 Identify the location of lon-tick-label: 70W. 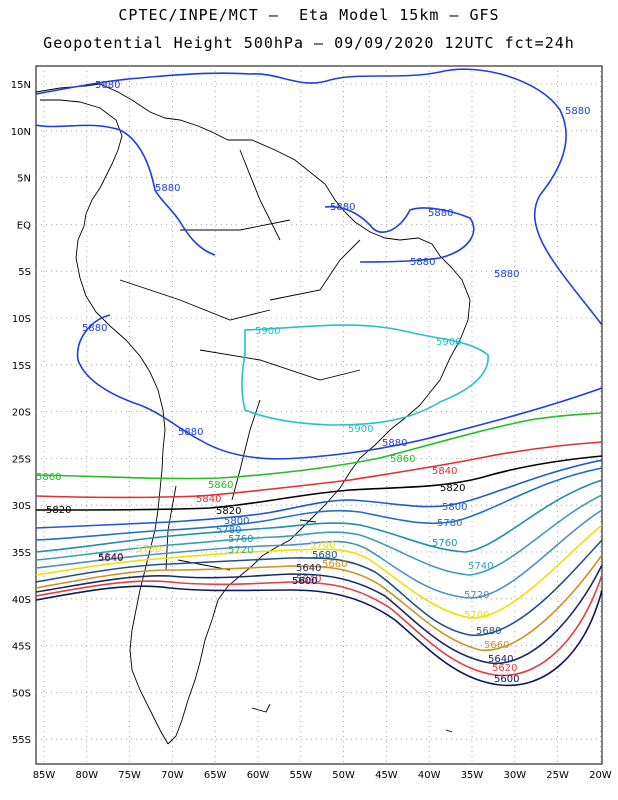
(172, 775).